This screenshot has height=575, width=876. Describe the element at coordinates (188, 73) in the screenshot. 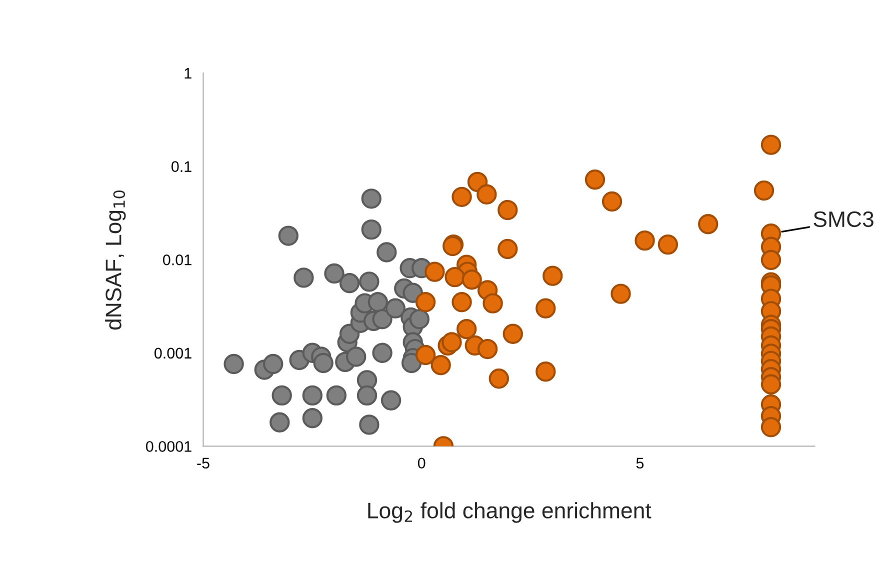

I see `y-tick-label: 1` at that location.